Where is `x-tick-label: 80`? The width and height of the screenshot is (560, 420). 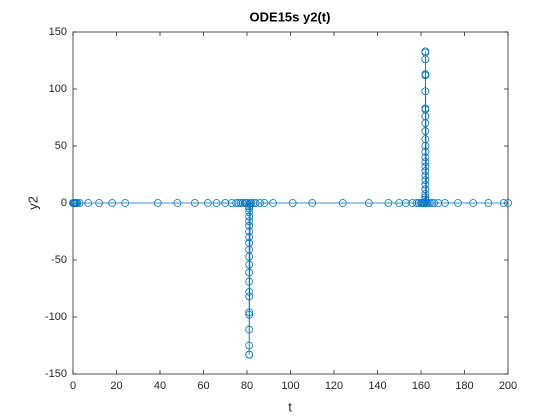
x-tick-label: 80 is located at coordinates (247, 386).